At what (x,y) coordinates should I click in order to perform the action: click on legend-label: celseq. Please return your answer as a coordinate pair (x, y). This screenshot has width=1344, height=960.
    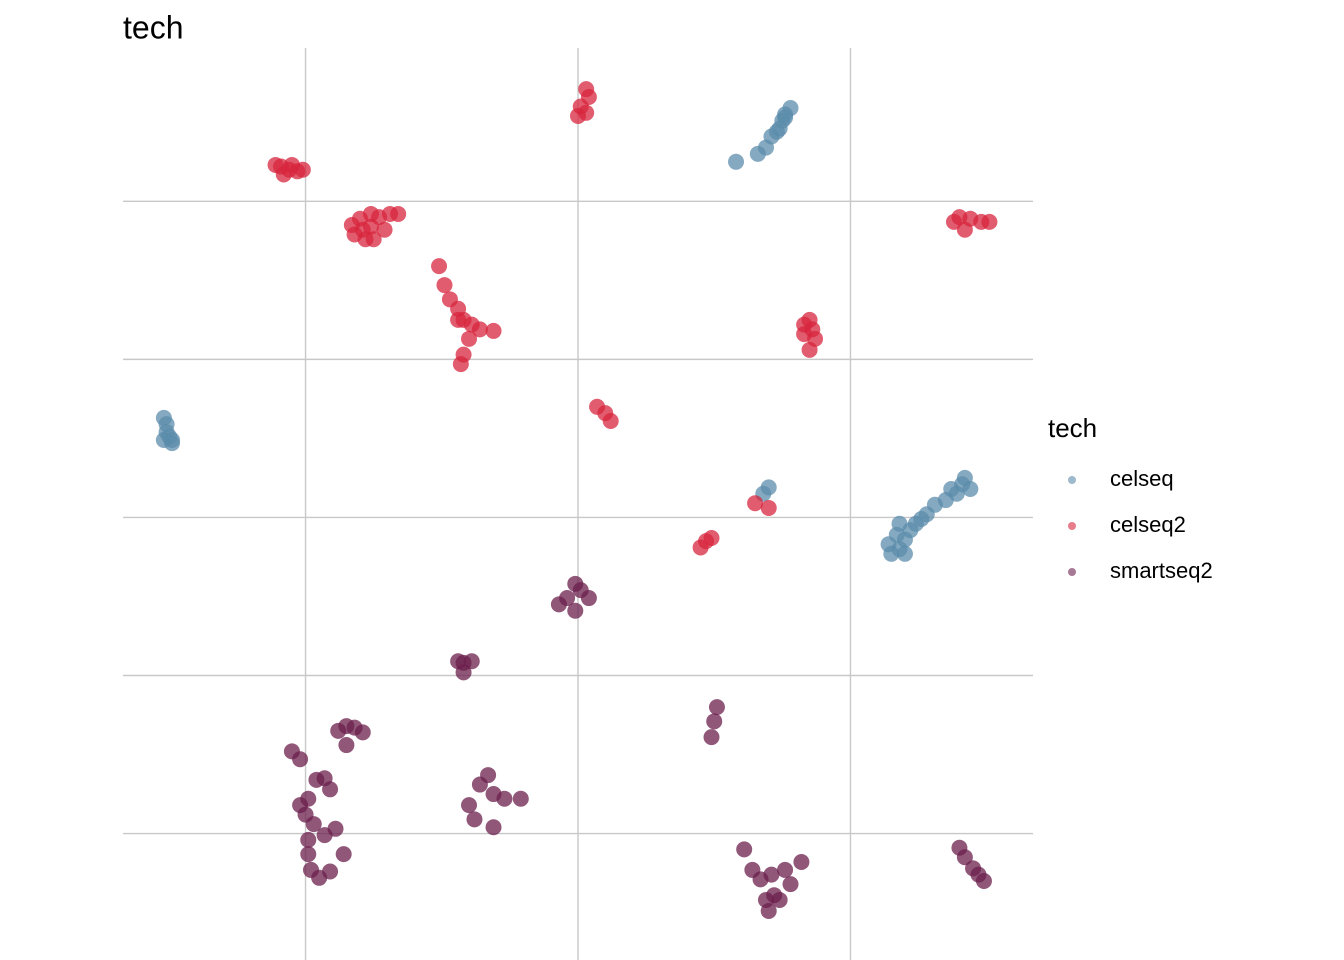
    Looking at the image, I should click on (1142, 478).